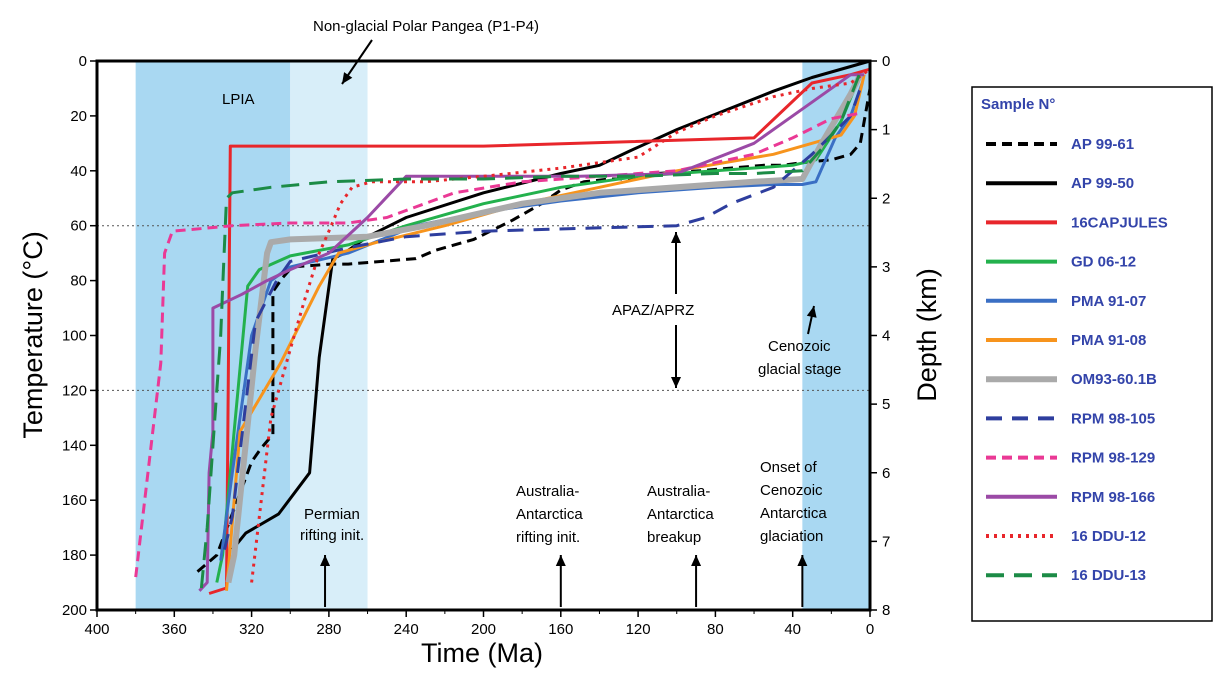  Describe the element at coordinates (886, 610) in the screenshot. I see `y2-tick-label: 8` at that location.